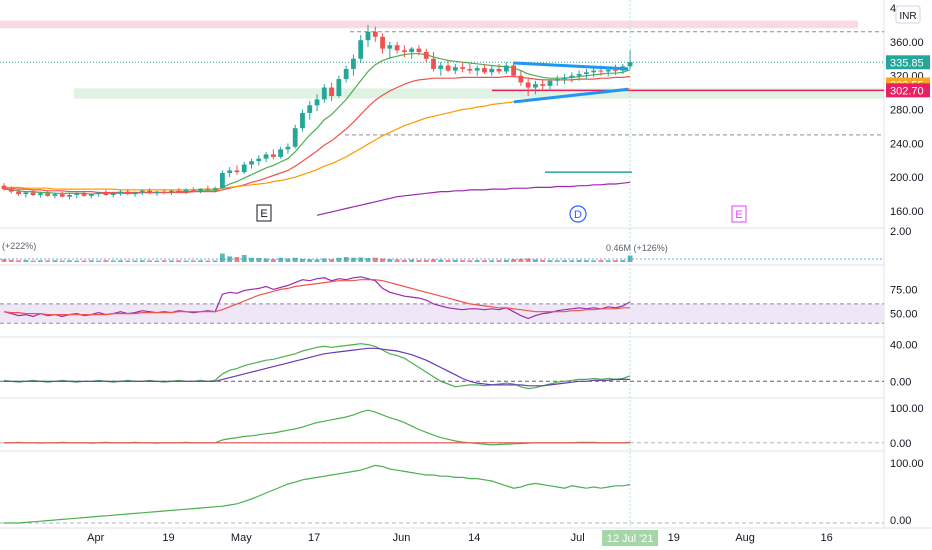  What do you see at coordinates (904, 290) in the screenshot?
I see `rsi-tick: 75.00` at bounding box center [904, 290].